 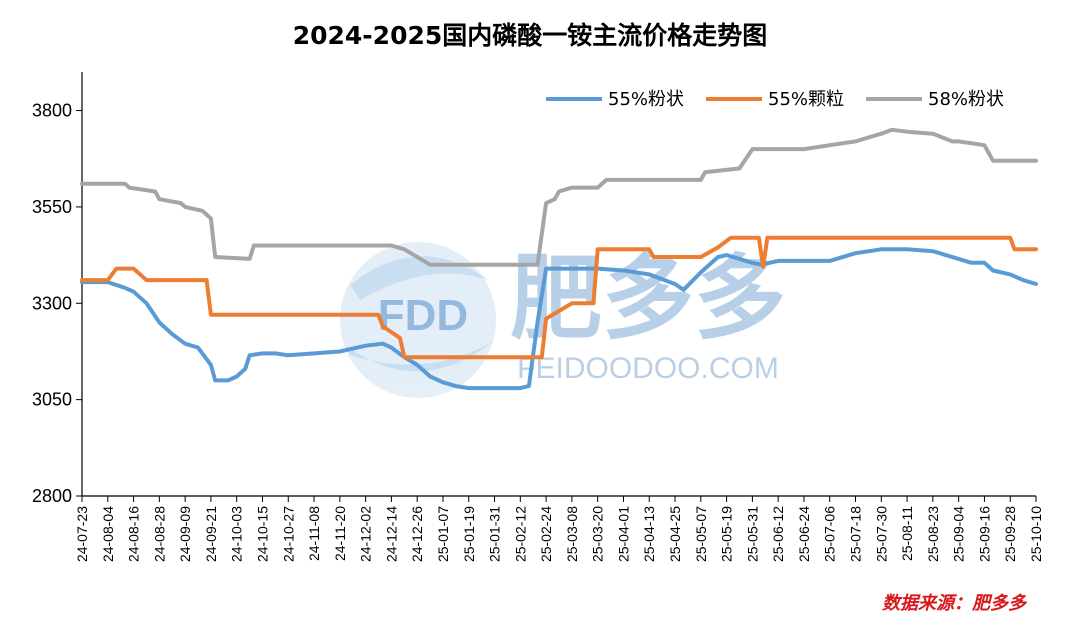 I want to click on x-tick-label: 25-01-19, so click(x=469, y=534).